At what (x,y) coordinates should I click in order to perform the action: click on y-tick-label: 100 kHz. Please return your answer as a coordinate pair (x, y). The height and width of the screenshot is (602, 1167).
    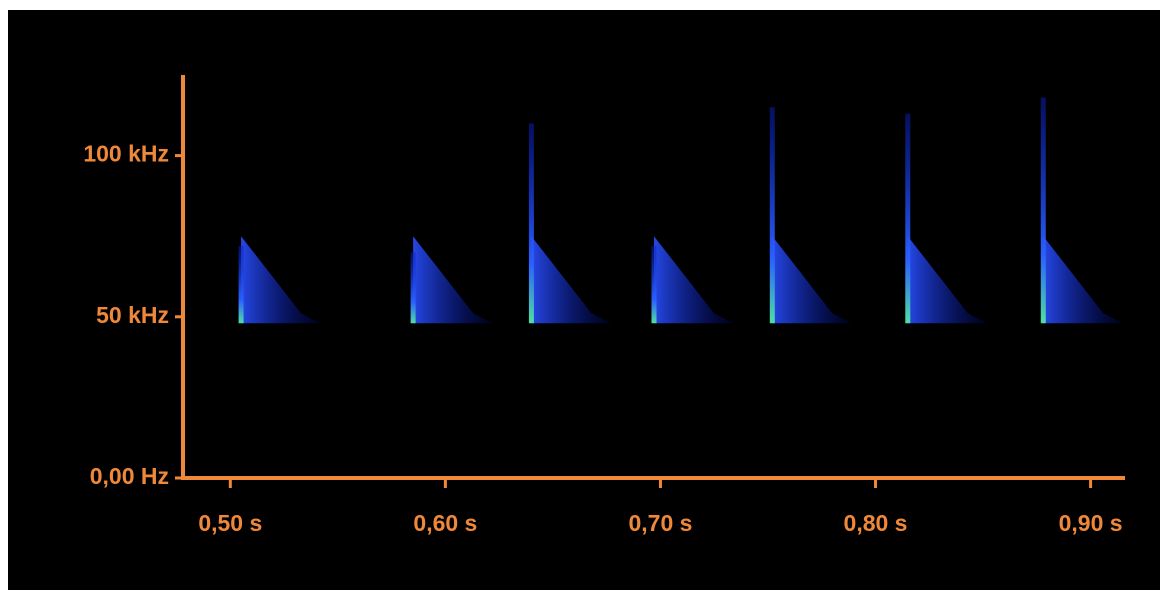
    Looking at the image, I should click on (126, 154).